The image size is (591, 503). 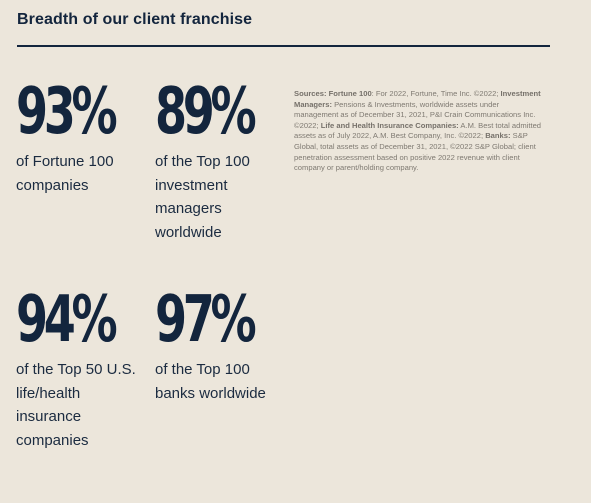 I want to click on stat-description: of the Top 100 banks worldwide, so click(x=210, y=381).